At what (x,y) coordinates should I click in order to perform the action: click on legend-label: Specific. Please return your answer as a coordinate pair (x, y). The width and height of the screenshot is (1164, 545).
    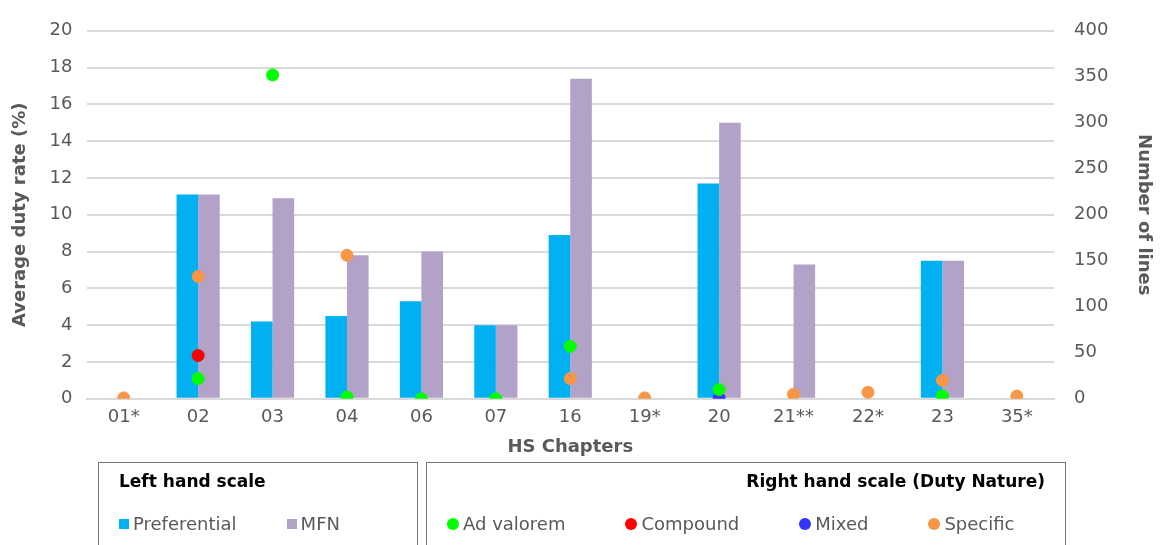
    Looking at the image, I should click on (979, 523).